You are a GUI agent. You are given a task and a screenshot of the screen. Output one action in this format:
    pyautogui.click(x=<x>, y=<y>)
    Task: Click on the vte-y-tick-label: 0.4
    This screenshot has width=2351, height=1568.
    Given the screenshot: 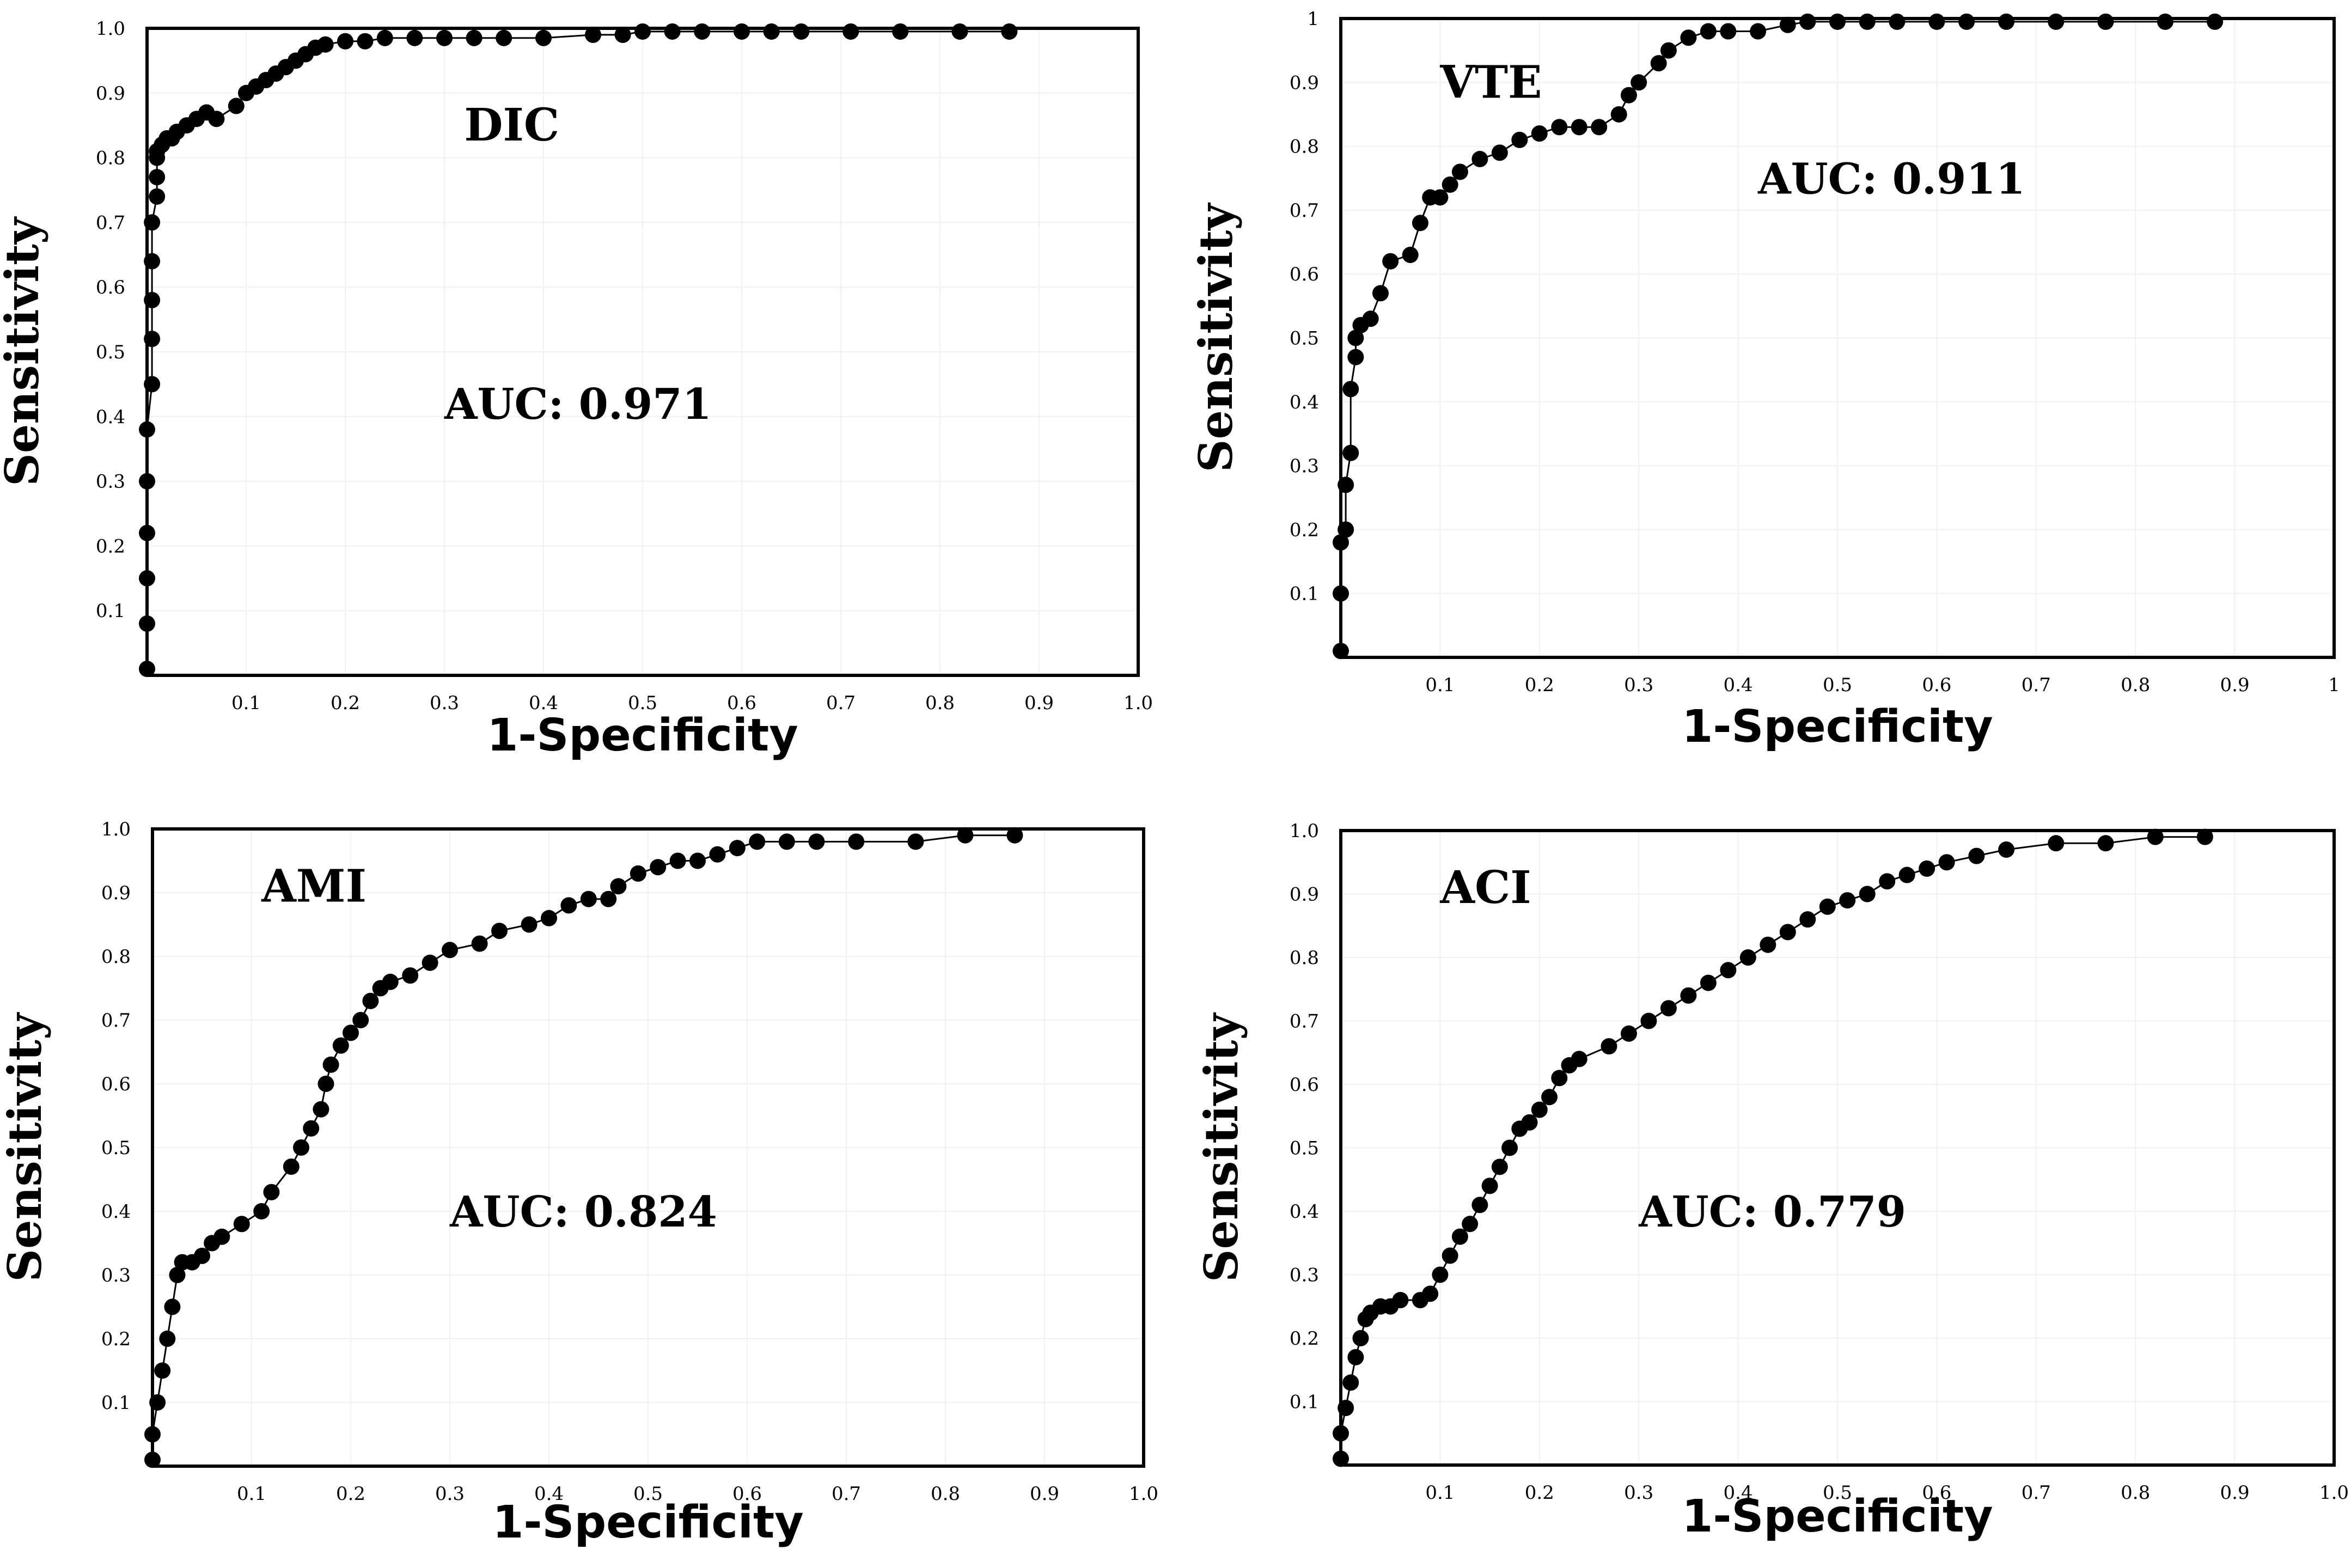 What is the action you would take?
    pyautogui.click(x=1304, y=403)
    